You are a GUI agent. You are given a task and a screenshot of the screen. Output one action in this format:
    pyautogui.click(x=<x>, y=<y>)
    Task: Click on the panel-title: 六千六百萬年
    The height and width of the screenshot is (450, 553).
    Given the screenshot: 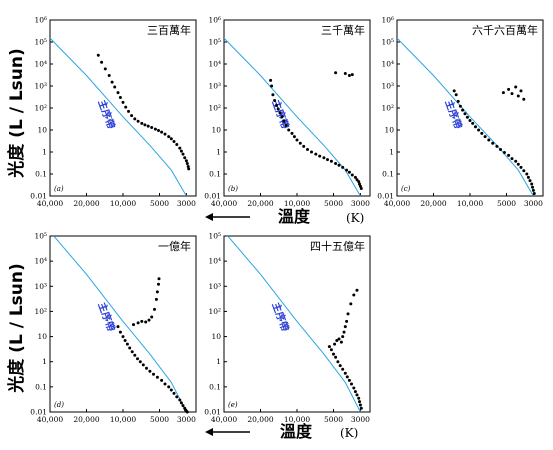 What is the action you would take?
    pyautogui.click(x=505, y=30)
    